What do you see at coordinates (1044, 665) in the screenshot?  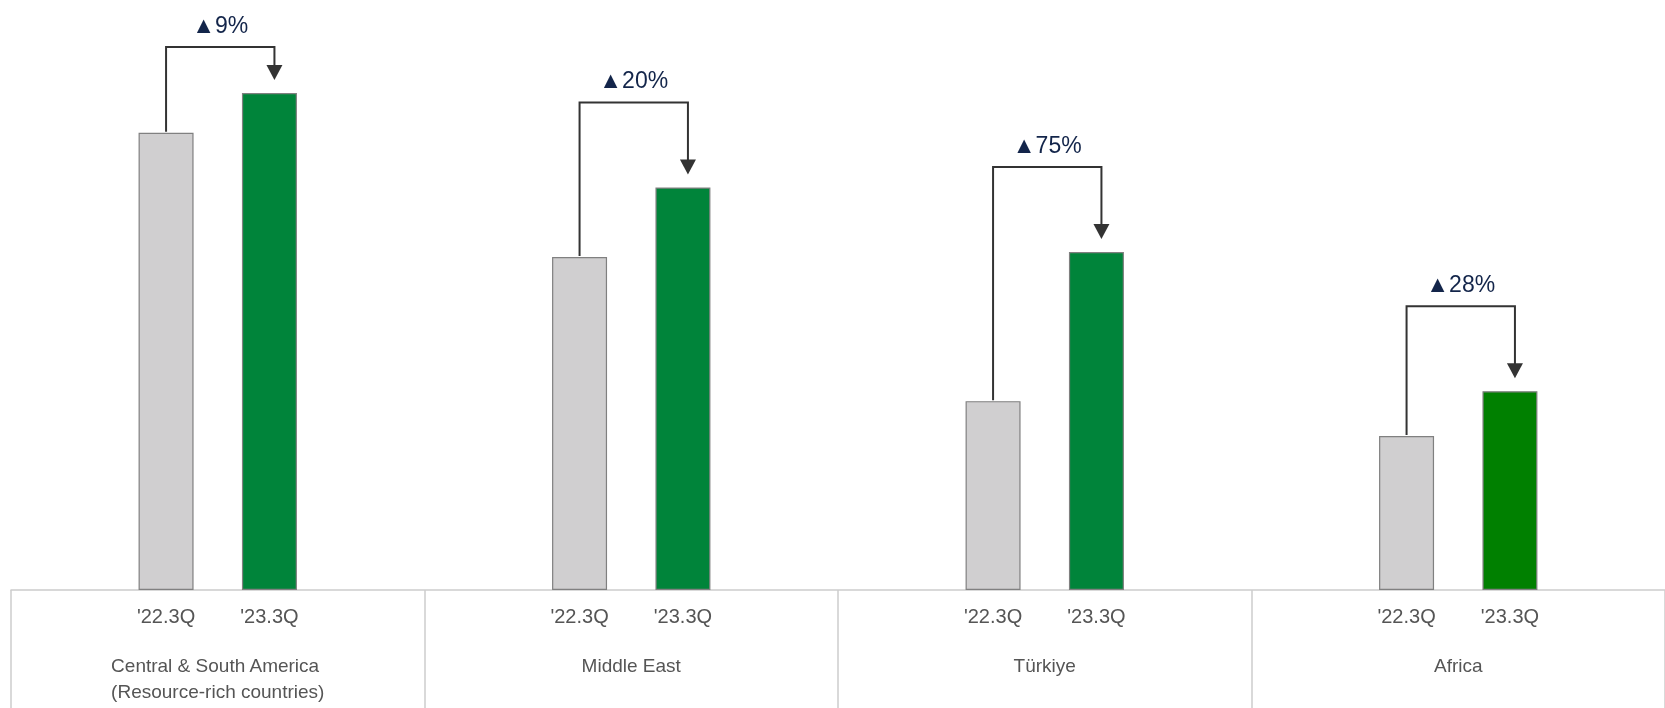 I see `text: Türkiye` at bounding box center [1044, 665].